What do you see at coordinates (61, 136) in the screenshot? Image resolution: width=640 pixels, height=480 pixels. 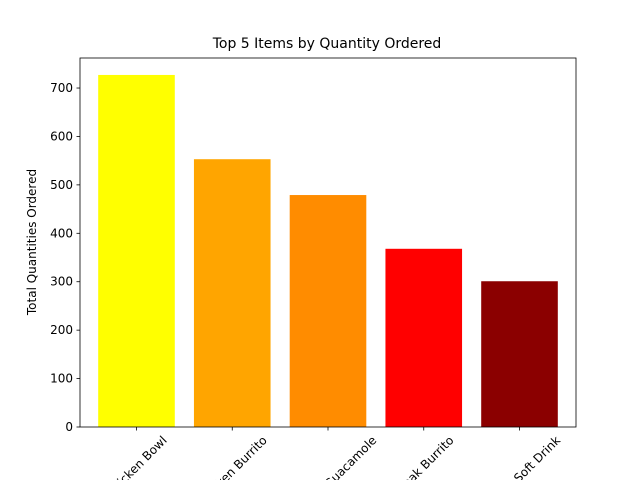 I see `y-tick-label: 600` at bounding box center [61, 136].